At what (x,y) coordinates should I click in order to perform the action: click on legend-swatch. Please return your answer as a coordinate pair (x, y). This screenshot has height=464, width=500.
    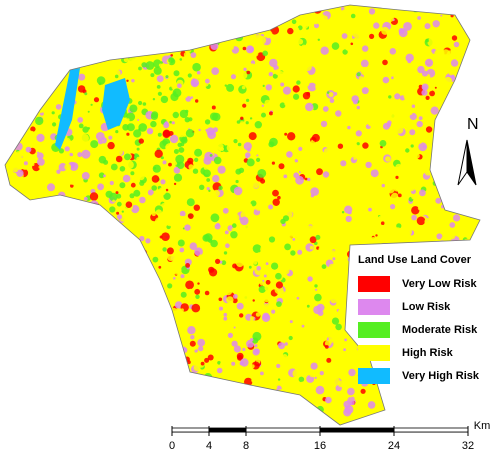
    Looking at the image, I should click on (374, 330).